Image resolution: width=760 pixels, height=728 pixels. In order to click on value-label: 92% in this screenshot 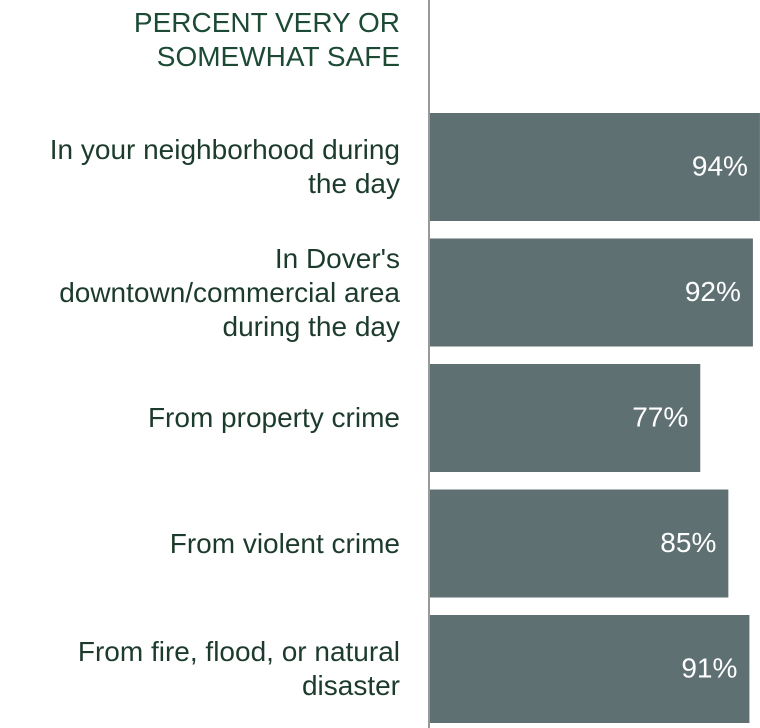, I will do `click(713, 291)`.